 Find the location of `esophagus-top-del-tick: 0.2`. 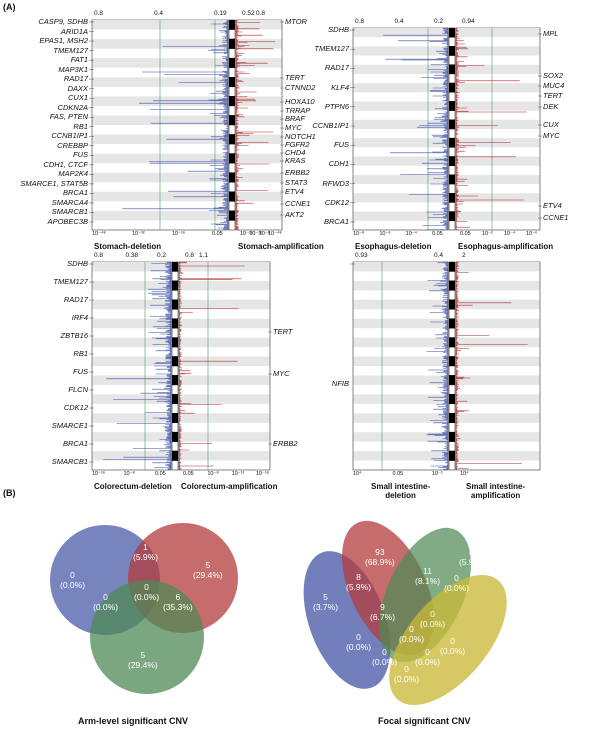

esophagus-top-del-tick: 0.2 is located at coordinates (439, 21).